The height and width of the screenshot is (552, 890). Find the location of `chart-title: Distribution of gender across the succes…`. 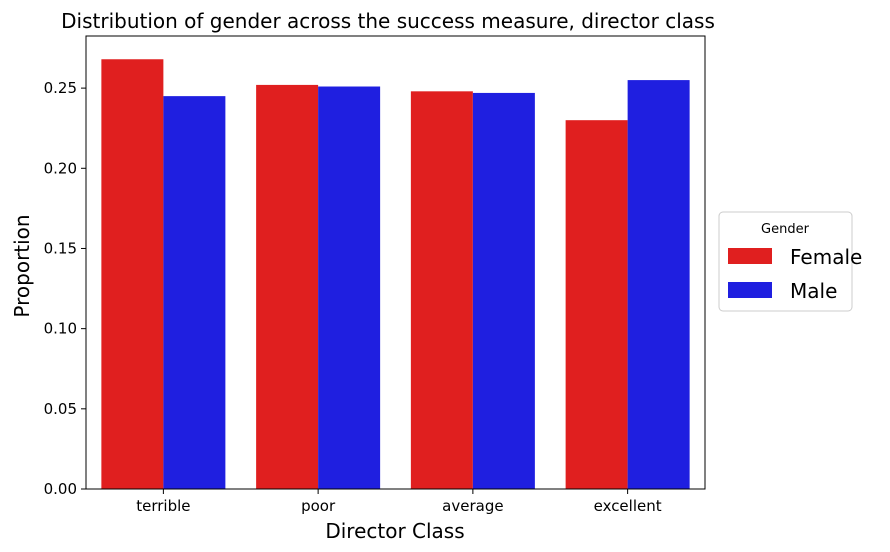

chart-title: Distribution of gender across the succes… is located at coordinates (388, 21).